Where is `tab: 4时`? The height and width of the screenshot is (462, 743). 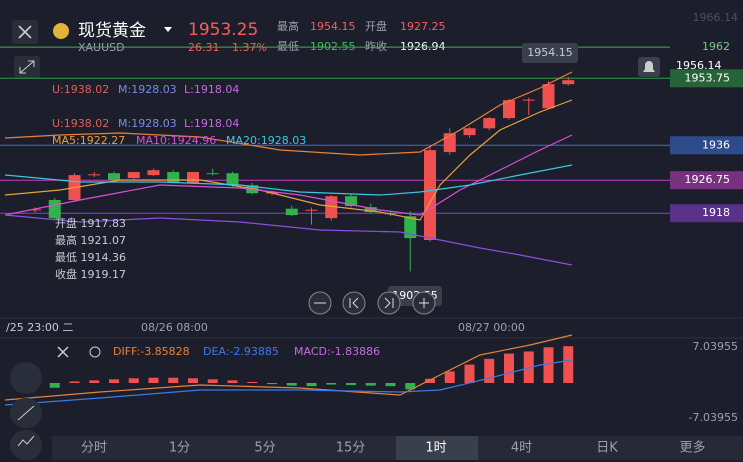 tab: 4时 is located at coordinates (521, 448).